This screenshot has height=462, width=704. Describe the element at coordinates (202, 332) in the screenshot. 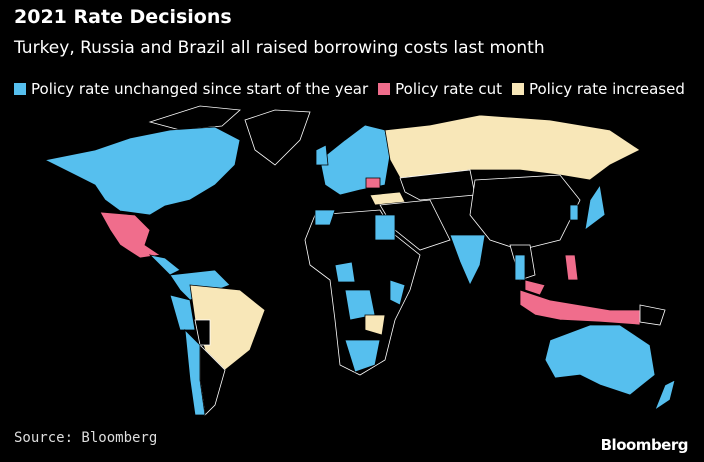

I see `bolivia` at that location.